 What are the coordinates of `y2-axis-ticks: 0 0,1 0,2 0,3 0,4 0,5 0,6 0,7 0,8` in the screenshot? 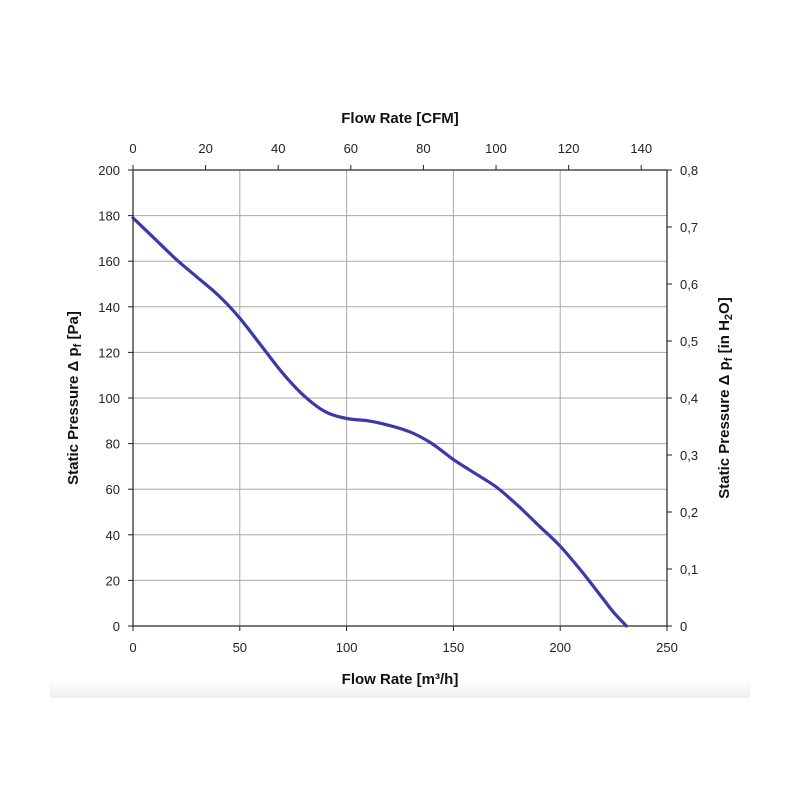 It's located at (682, 398).